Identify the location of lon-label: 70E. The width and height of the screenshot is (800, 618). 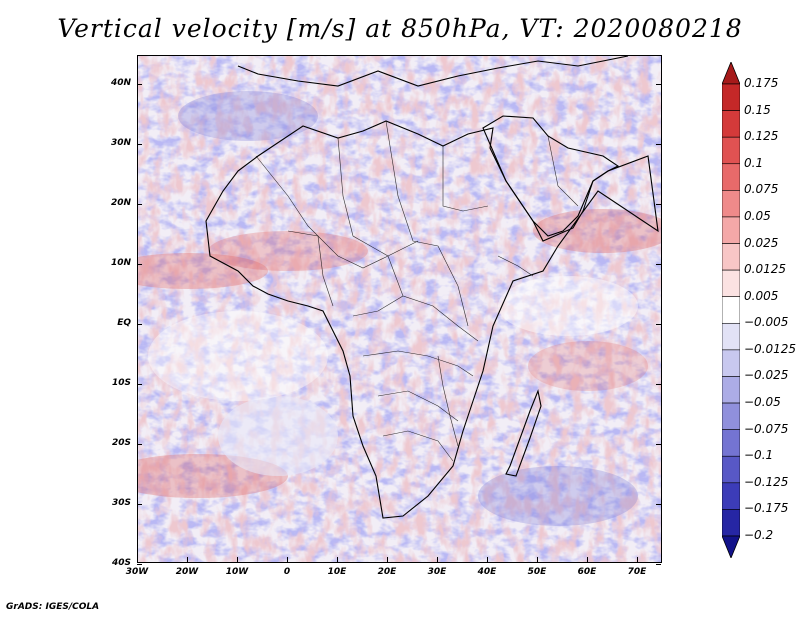
(637, 572).